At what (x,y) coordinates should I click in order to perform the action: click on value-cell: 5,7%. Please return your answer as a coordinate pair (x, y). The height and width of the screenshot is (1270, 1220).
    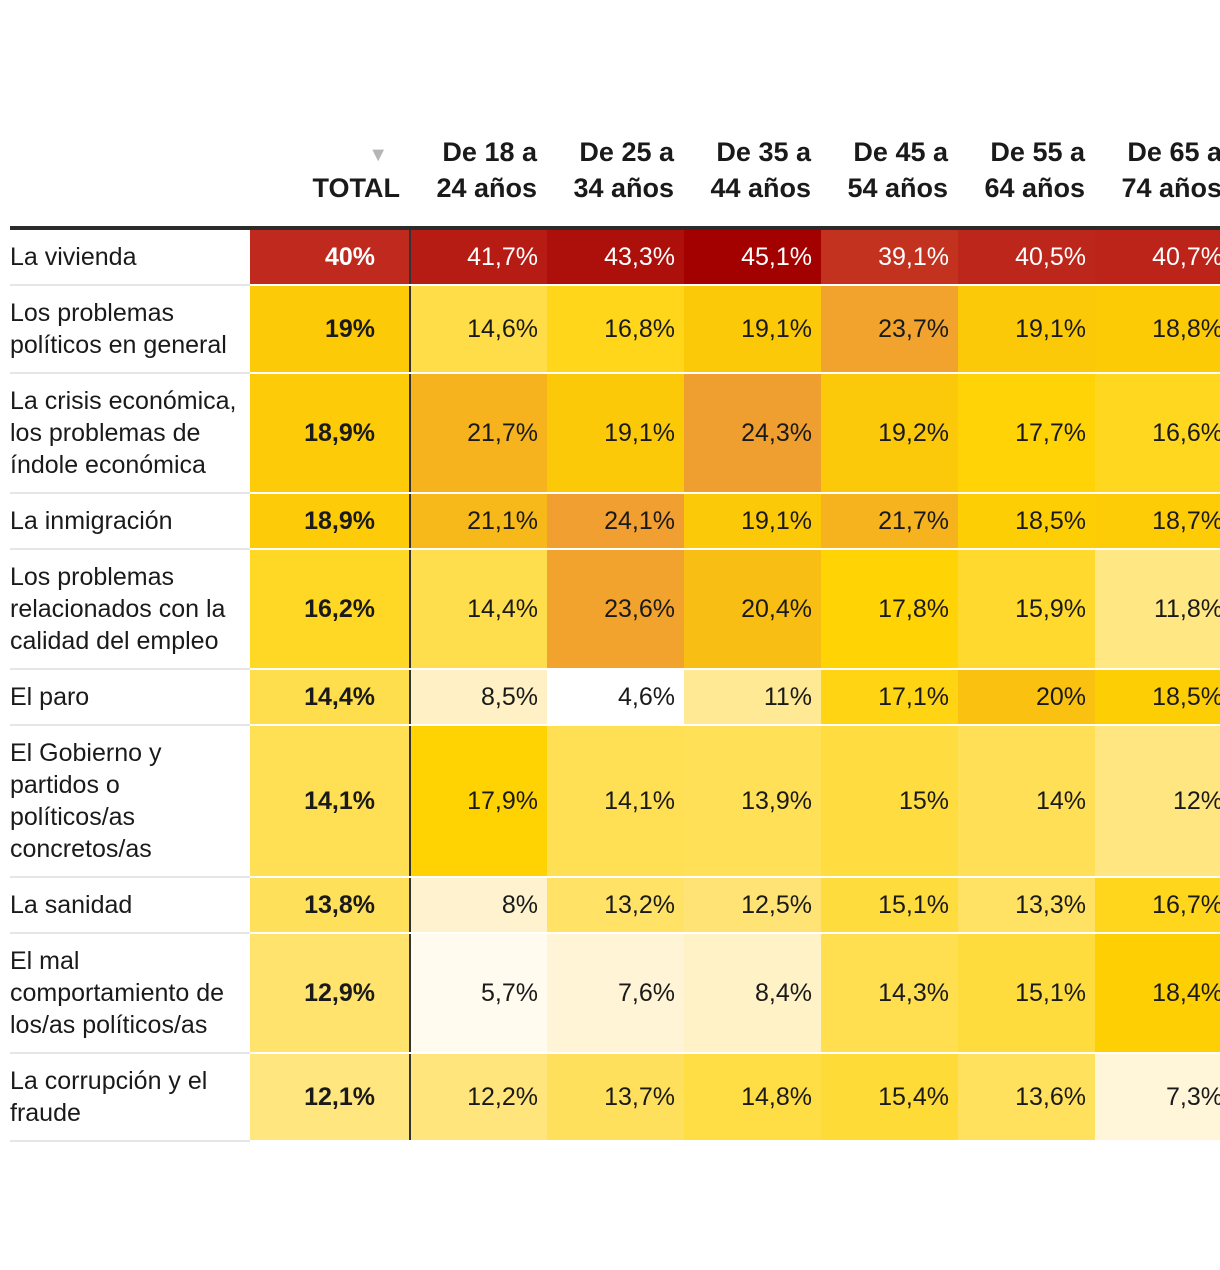
    Looking at the image, I should click on (478, 993).